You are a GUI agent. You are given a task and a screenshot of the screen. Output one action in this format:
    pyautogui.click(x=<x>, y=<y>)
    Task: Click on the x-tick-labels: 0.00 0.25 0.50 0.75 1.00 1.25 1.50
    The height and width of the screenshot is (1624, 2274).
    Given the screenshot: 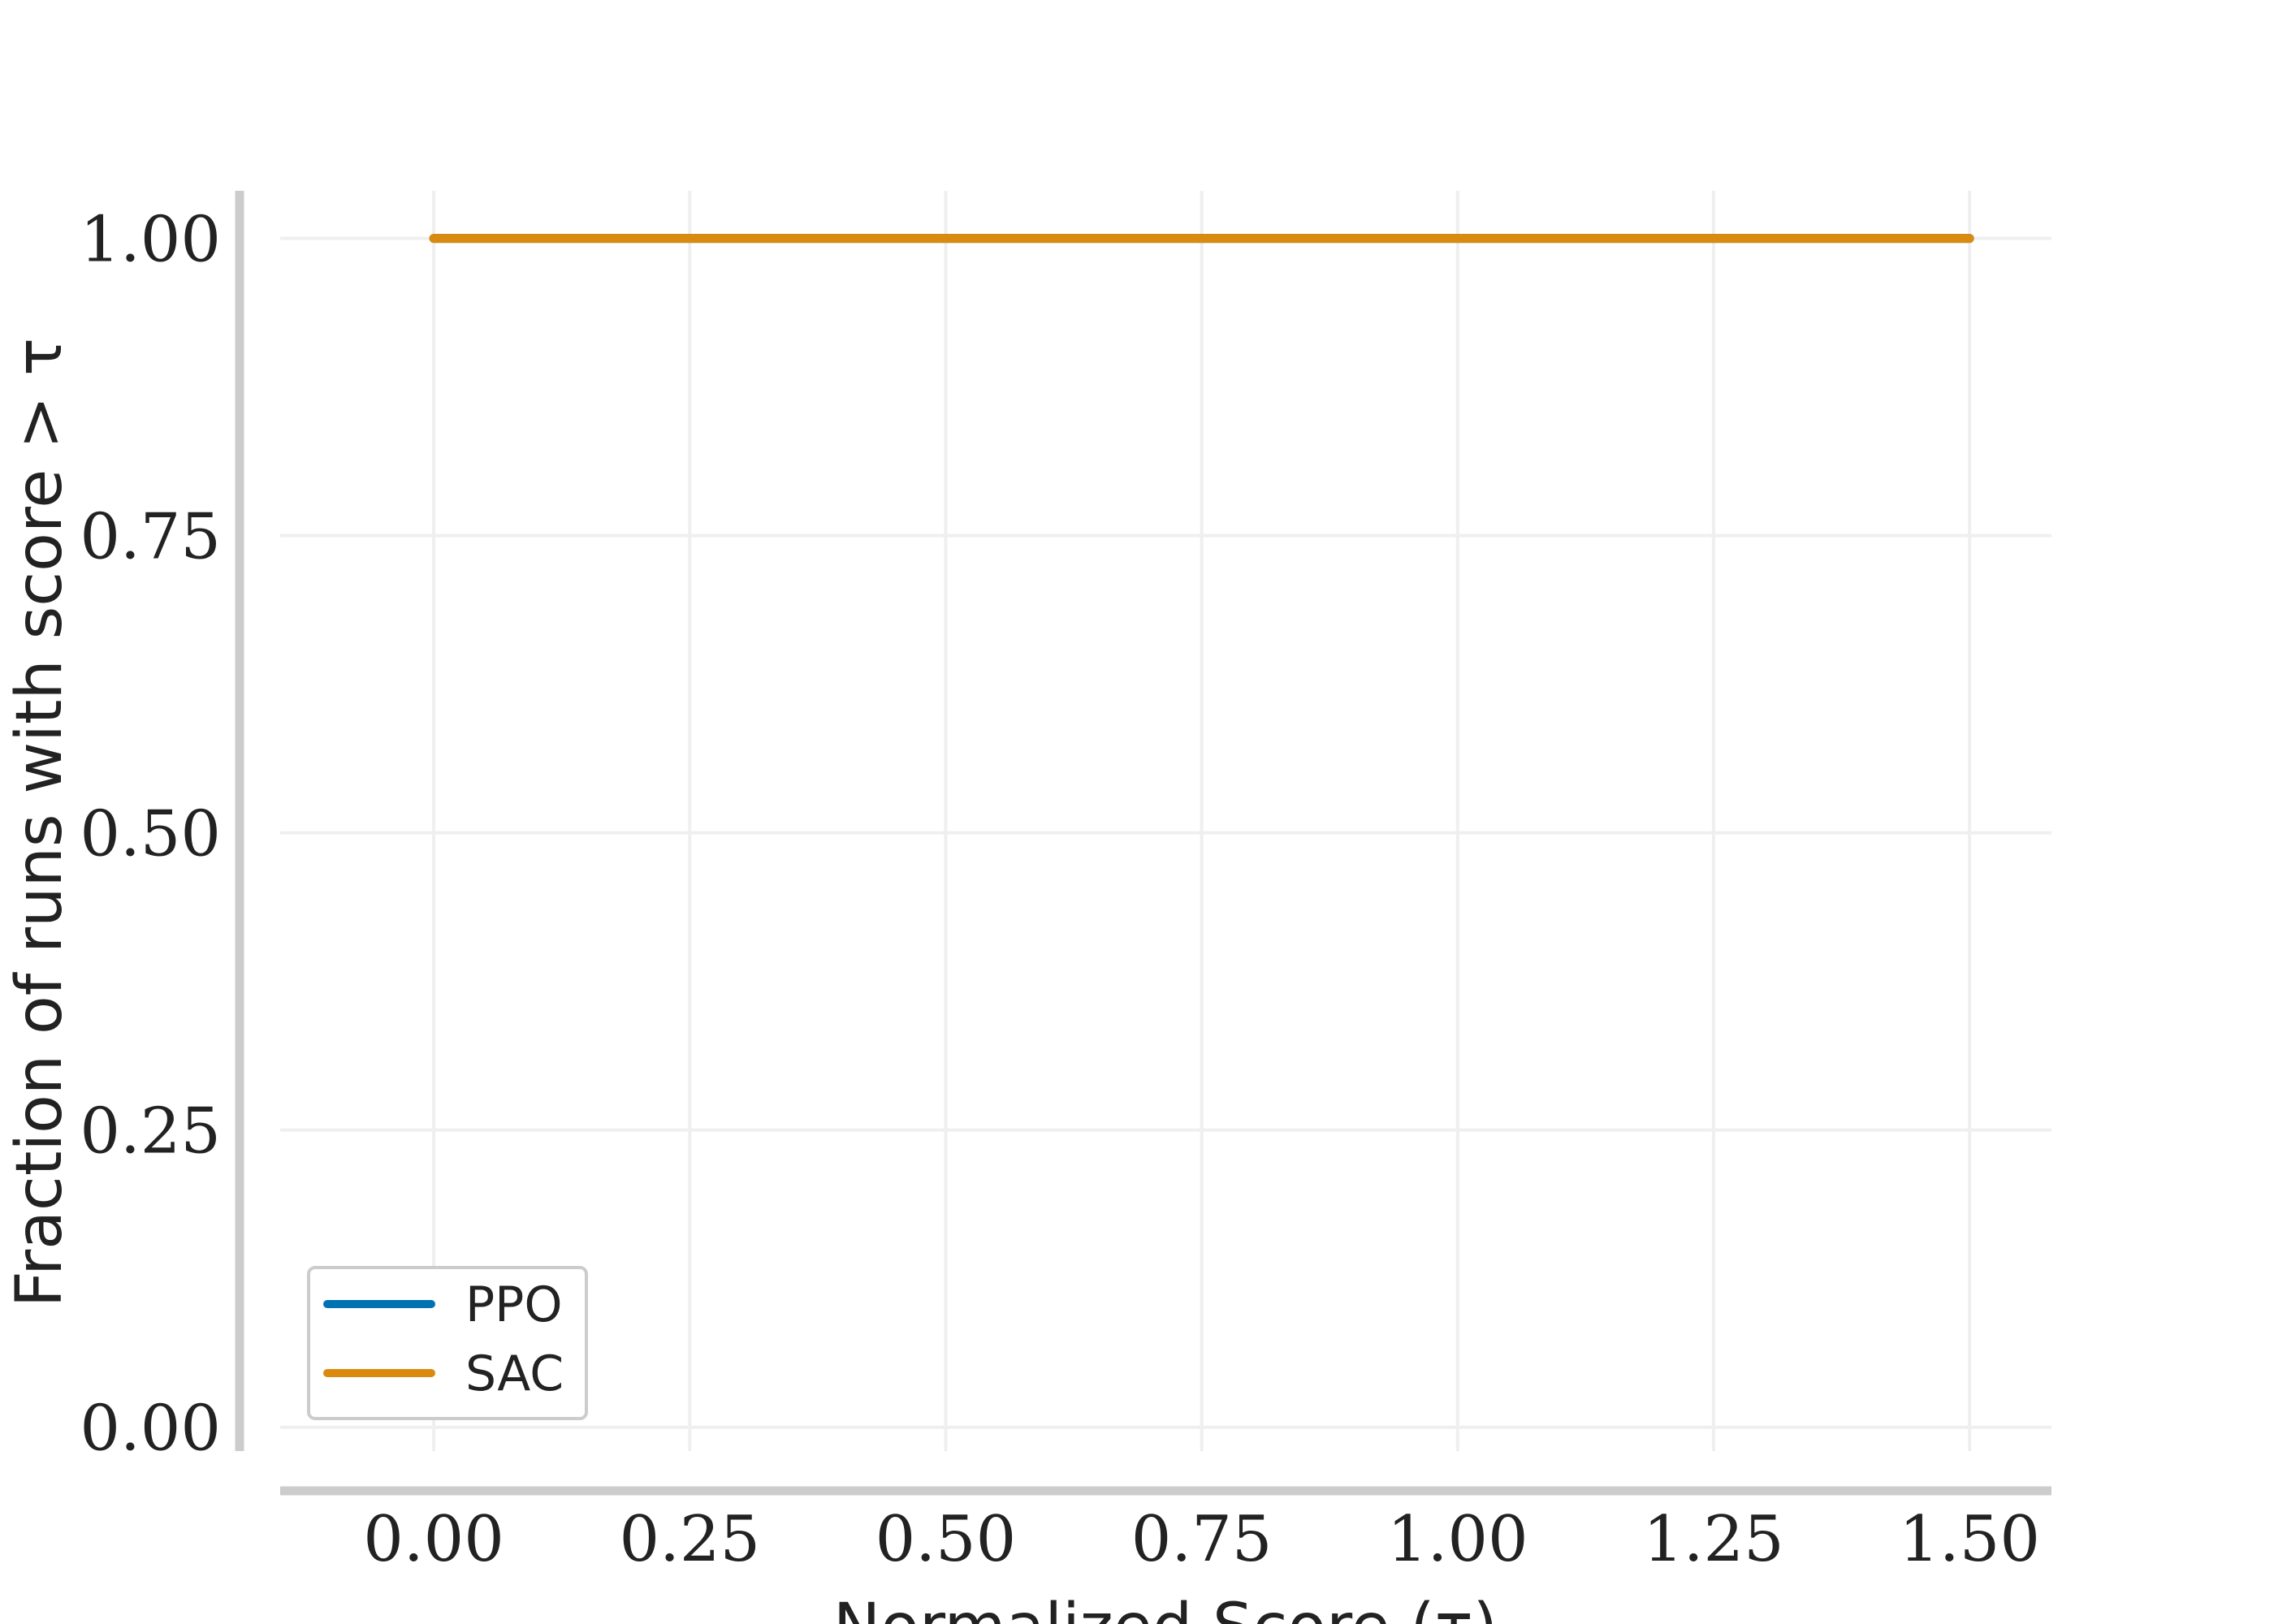 What is the action you would take?
    pyautogui.click(x=1202, y=1540)
    